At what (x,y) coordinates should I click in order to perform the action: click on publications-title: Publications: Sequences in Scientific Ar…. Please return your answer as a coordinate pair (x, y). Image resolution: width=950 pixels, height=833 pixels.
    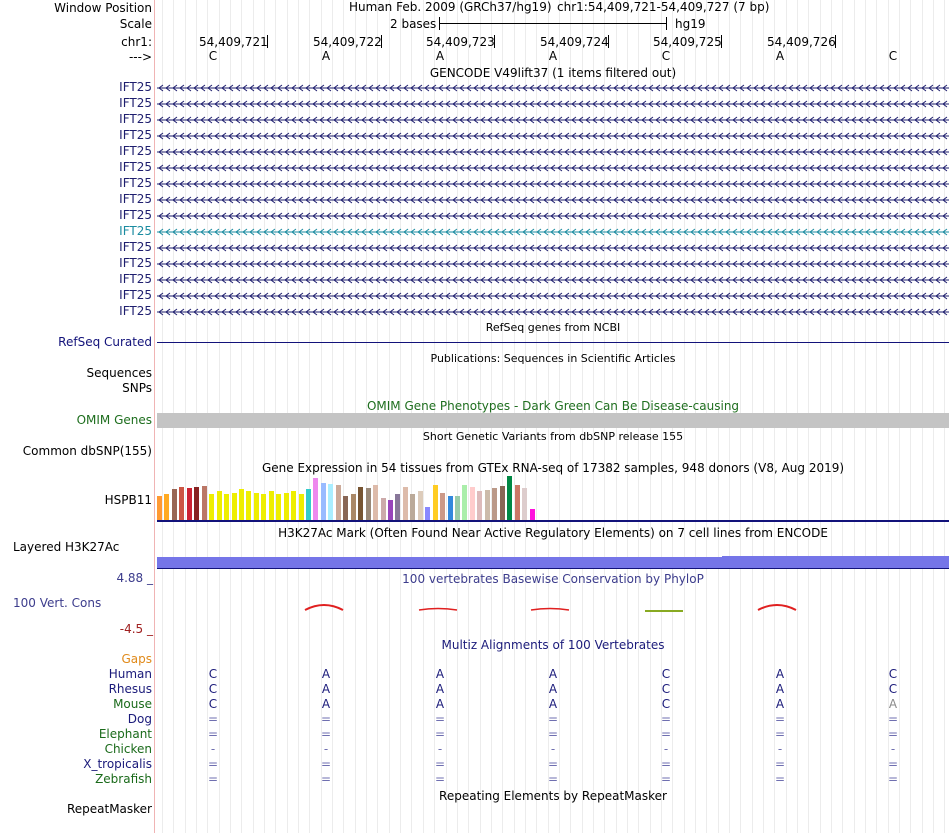
    Looking at the image, I should click on (553, 358).